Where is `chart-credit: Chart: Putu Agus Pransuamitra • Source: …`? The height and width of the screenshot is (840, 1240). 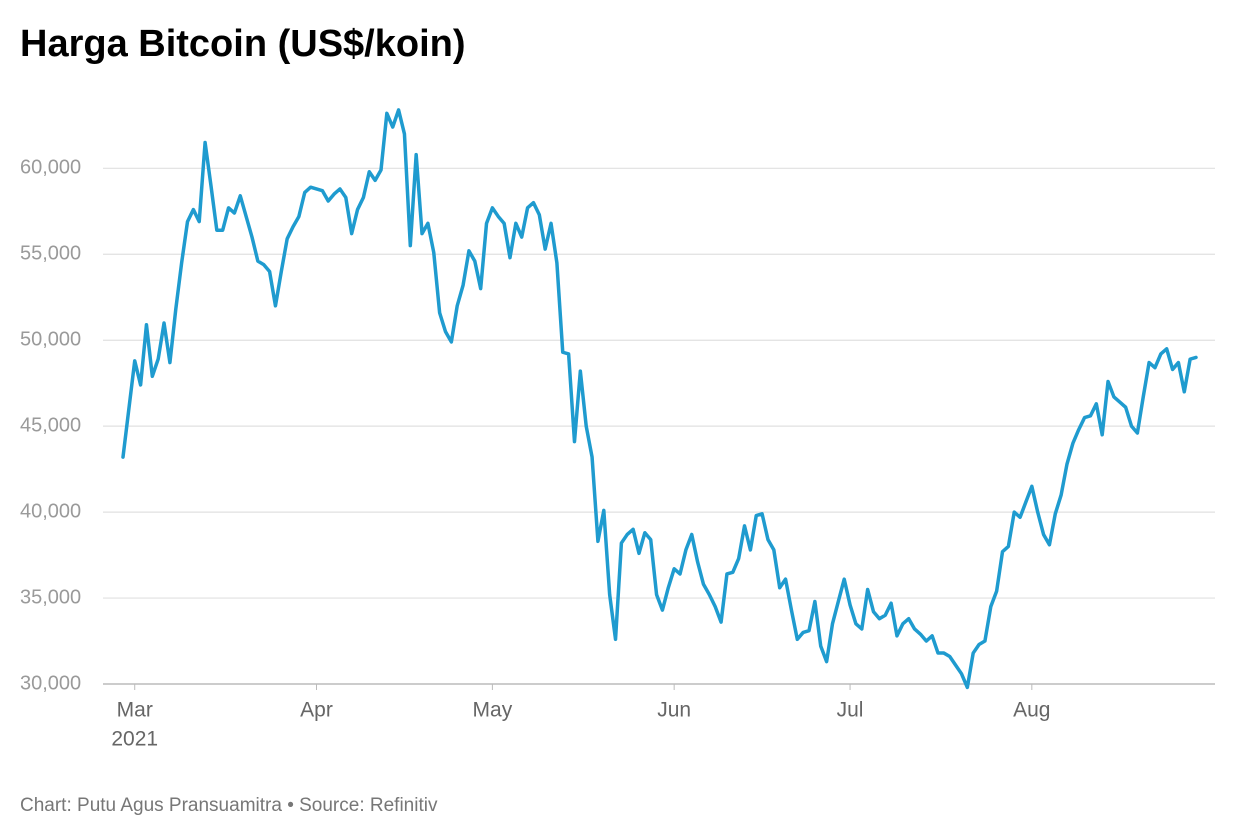
chart-credit: Chart: Putu Agus Pransuamitra • Source: … is located at coordinates (229, 805).